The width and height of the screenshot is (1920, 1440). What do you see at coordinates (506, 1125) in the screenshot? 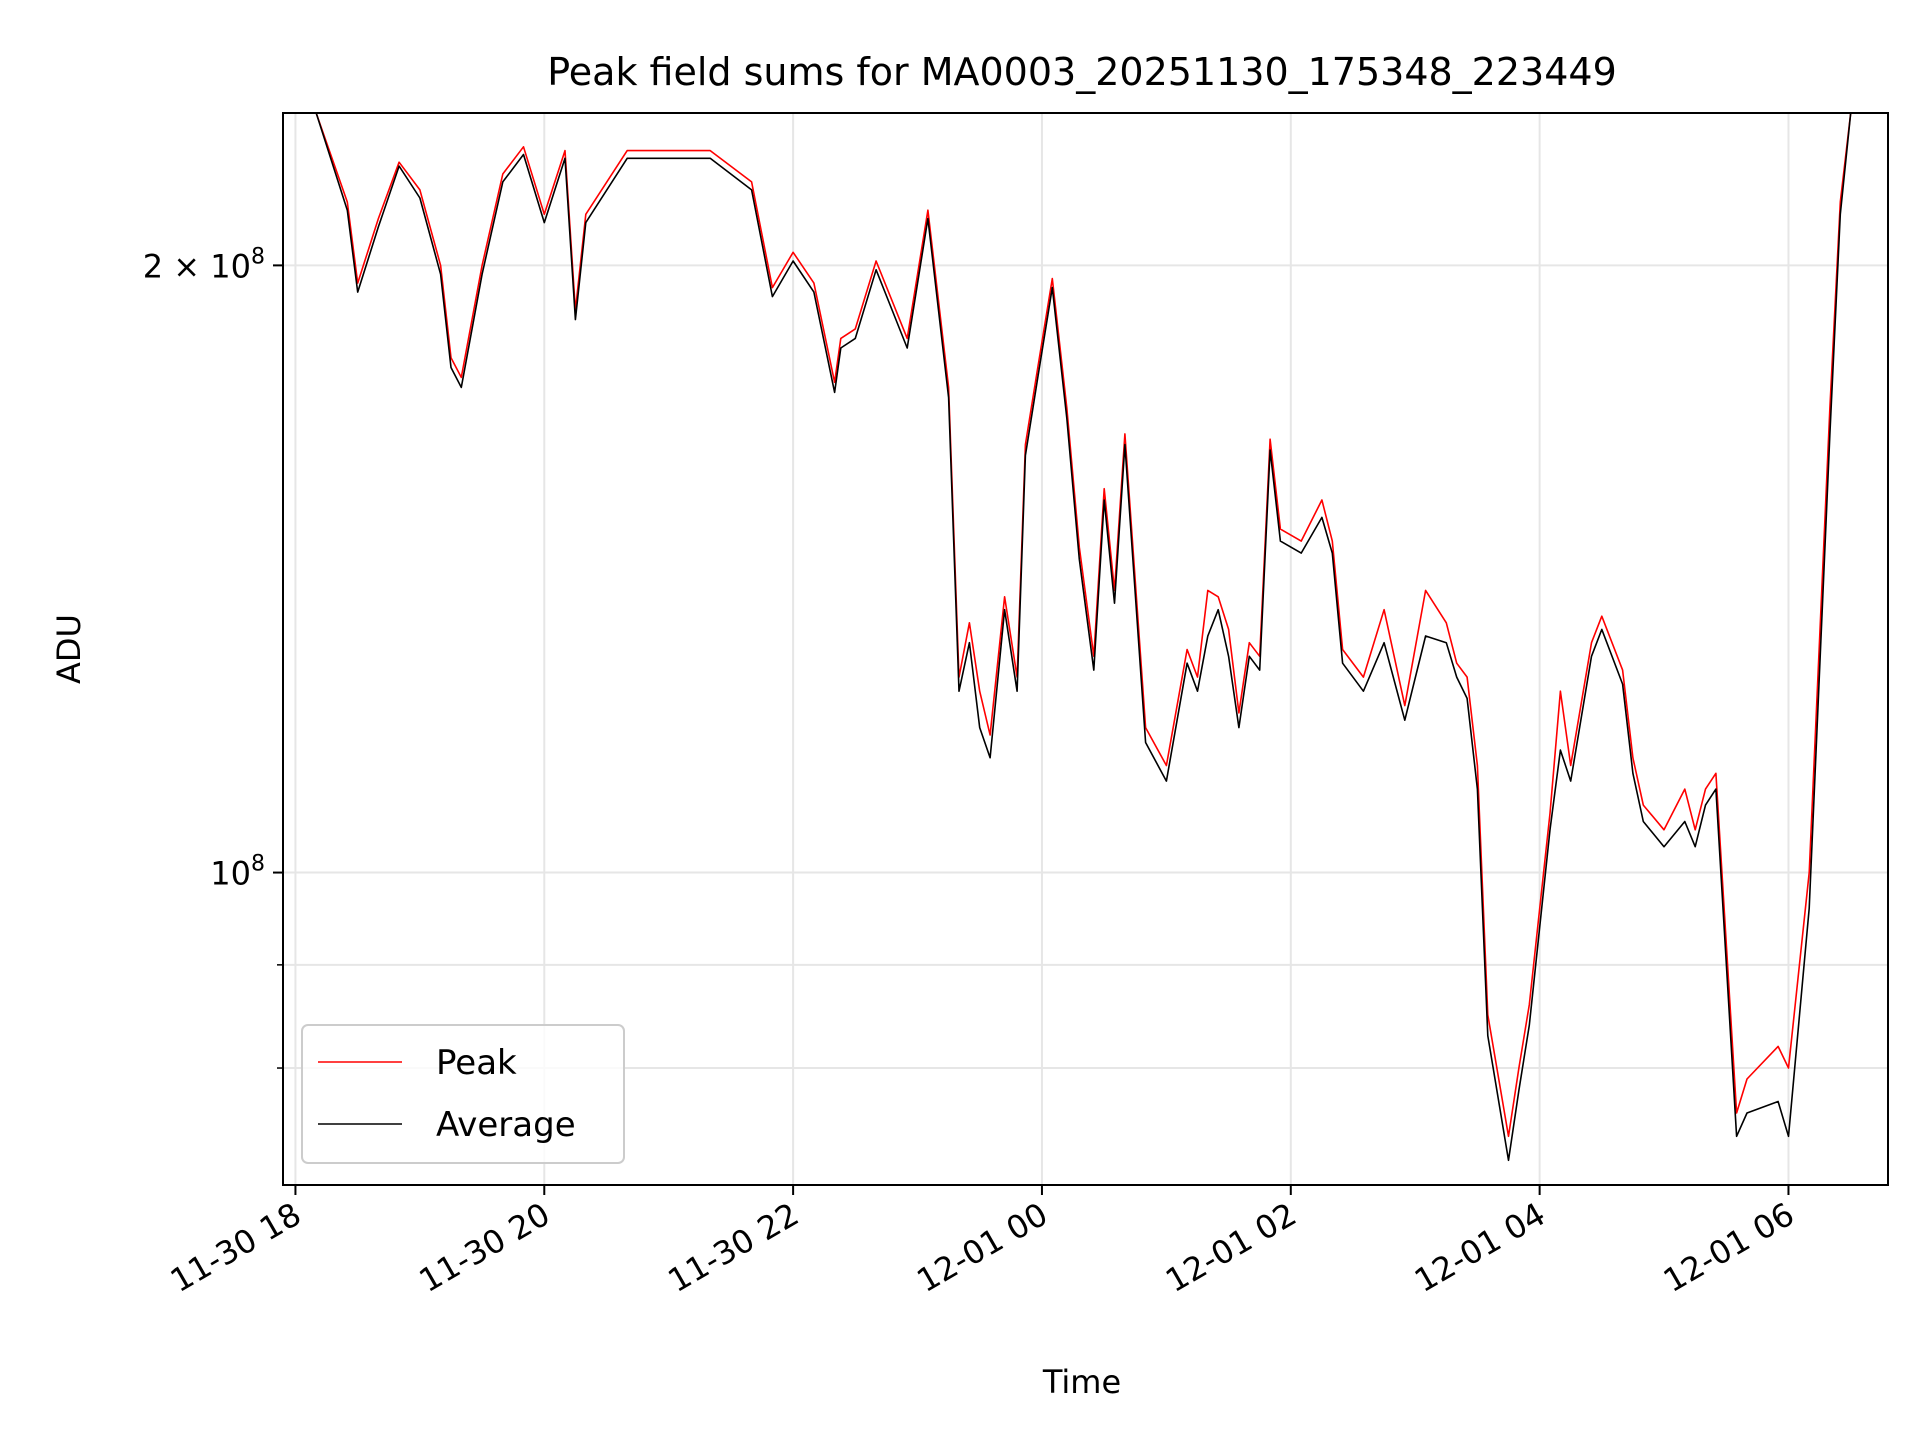
I see `legend-label-average: Average` at bounding box center [506, 1125].